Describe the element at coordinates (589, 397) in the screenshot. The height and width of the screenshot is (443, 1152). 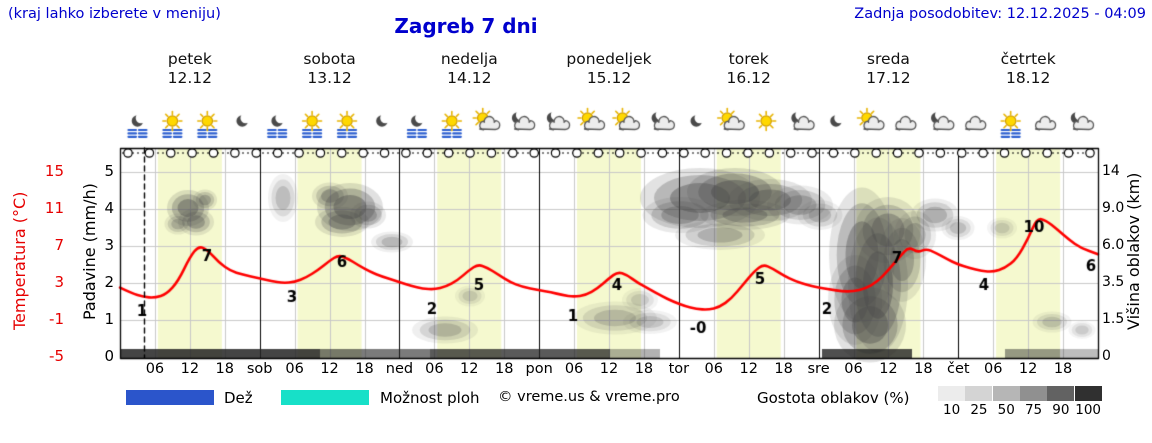
I see `copyright-link: © vreme.us & vreme.pro` at that location.